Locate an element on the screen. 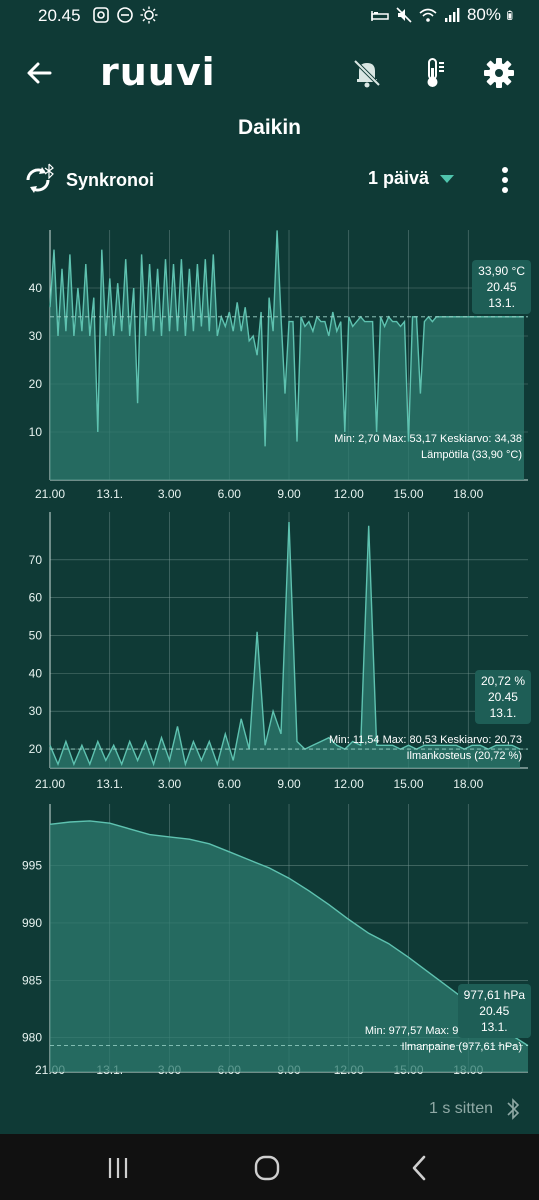 The image size is (539, 1200). toolbar: Synkronoi 1 päivä is located at coordinates (269, 180).